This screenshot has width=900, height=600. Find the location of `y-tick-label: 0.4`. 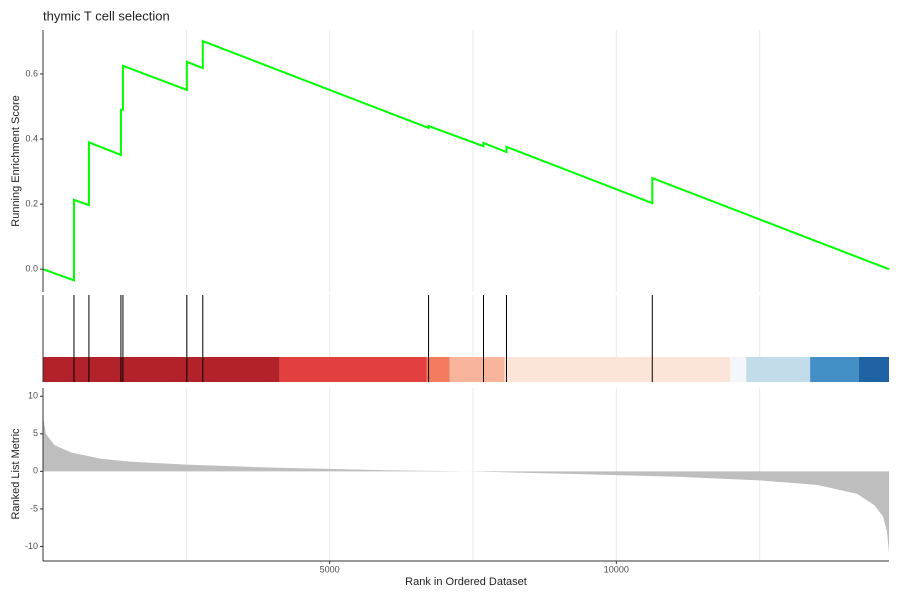

y-tick-label: 0.4 is located at coordinates (31, 138).